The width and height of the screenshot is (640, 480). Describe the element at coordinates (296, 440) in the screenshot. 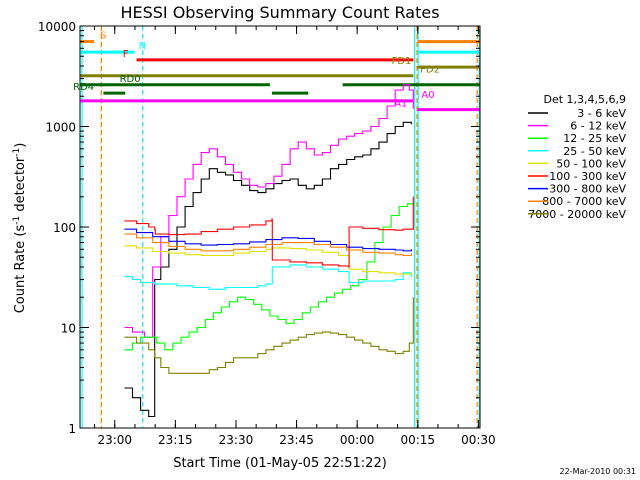

I see `x-tick-label-3: 23:45` at that location.